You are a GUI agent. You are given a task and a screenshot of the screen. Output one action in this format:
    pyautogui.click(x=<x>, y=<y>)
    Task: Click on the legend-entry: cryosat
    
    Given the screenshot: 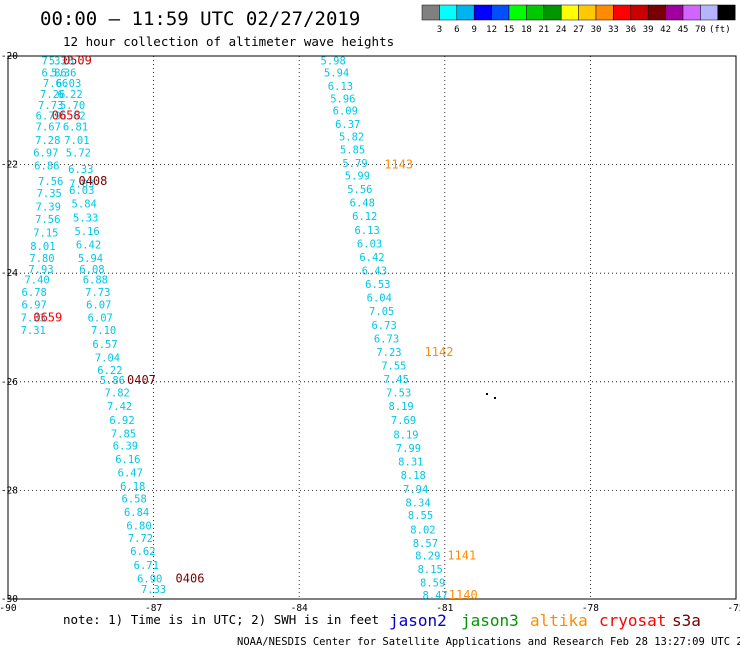 What is the action you would take?
    pyautogui.click(x=632, y=620)
    